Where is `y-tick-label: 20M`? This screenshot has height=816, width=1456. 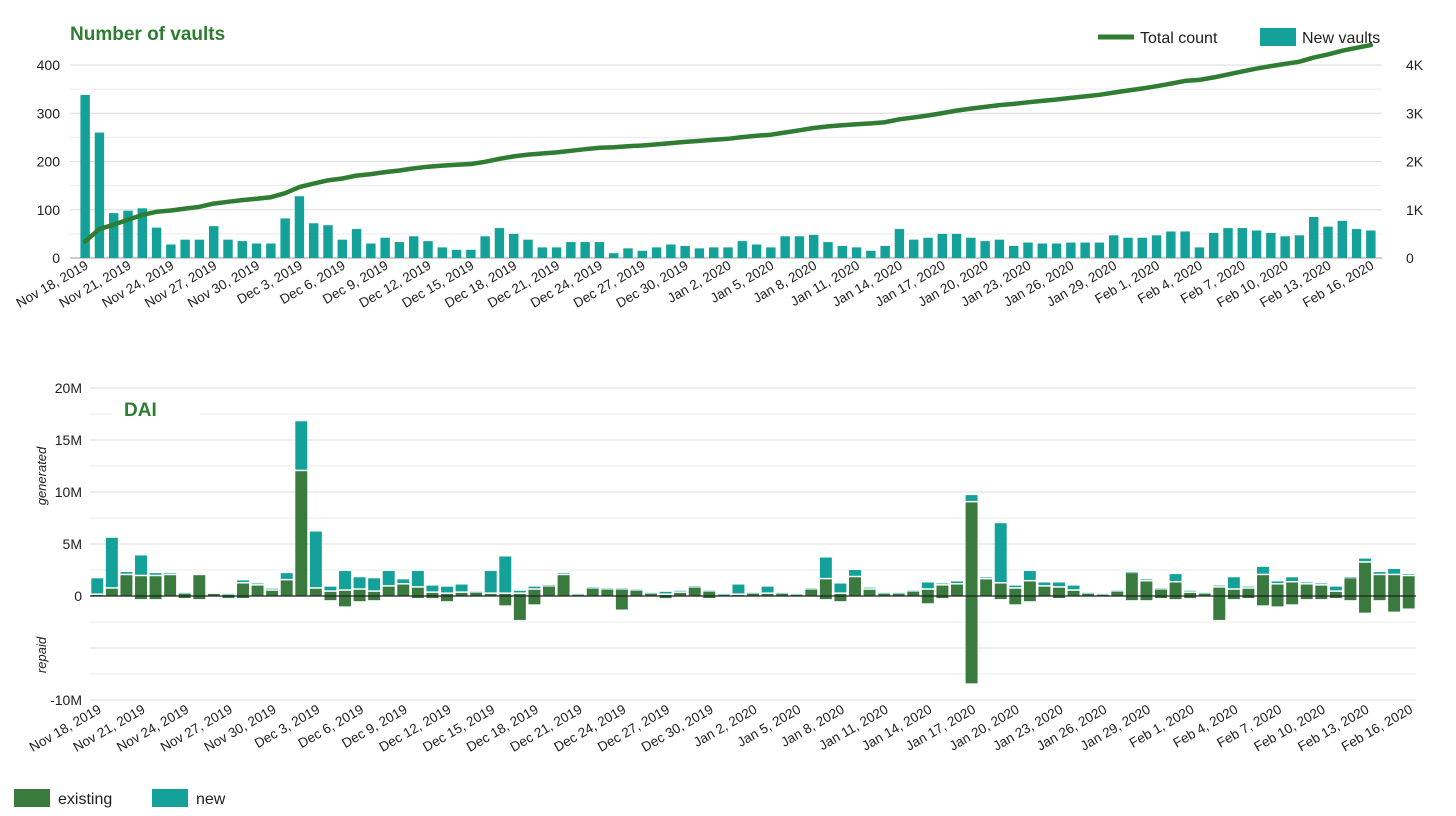 y-tick-label: 20M is located at coordinates (68, 388).